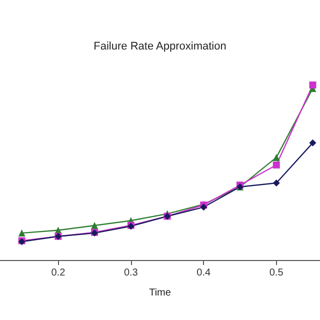  What do you see at coordinates (276, 273) in the screenshot?
I see `x-tick-label: 0.5` at bounding box center [276, 273].